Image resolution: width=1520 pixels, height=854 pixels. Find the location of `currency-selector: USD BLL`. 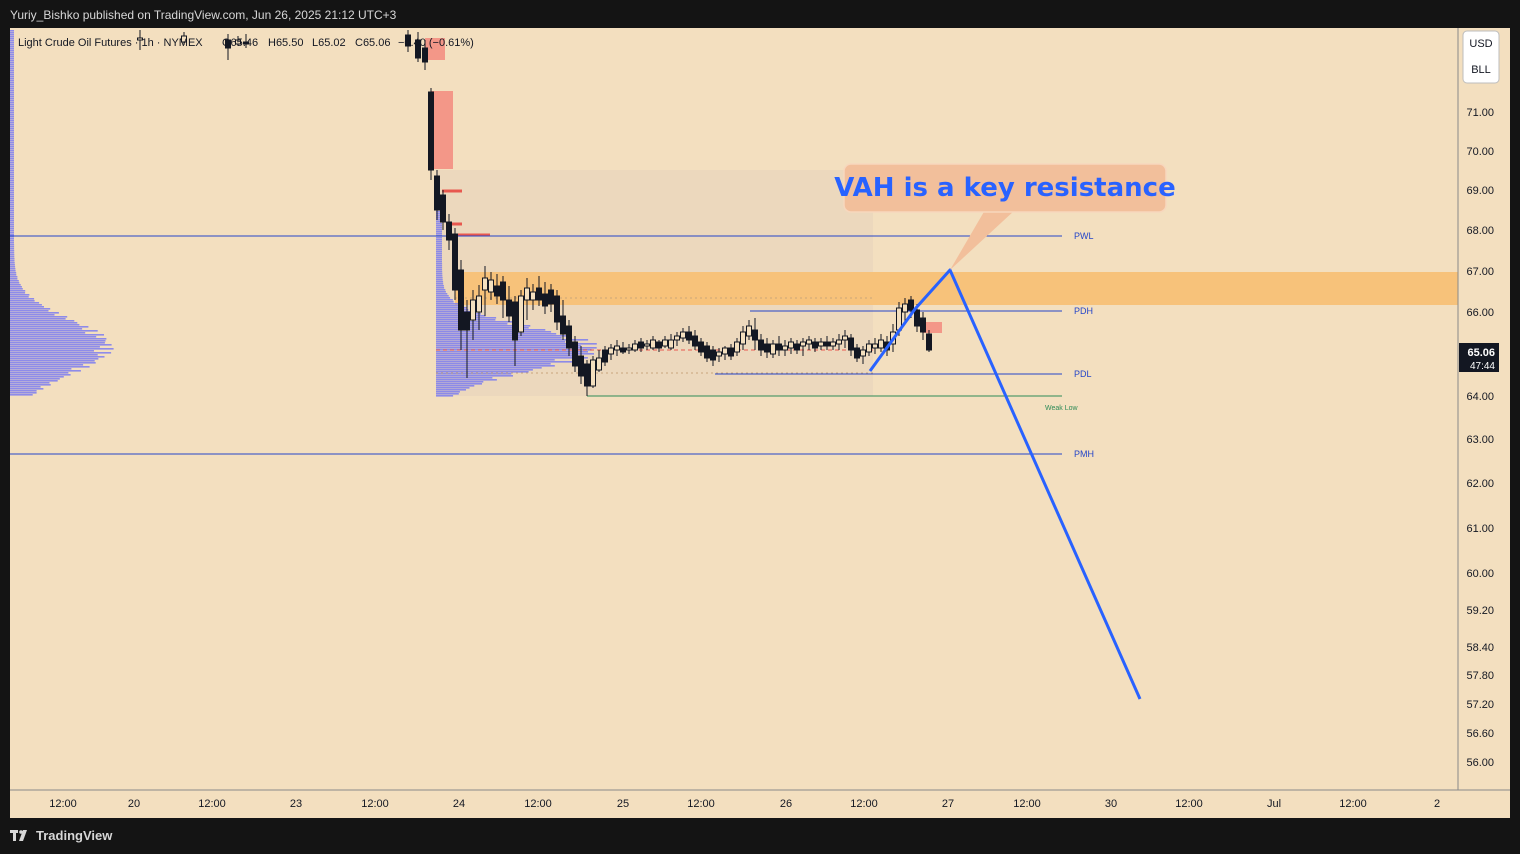

currency-selector: USD BLL is located at coordinates (1481, 57).